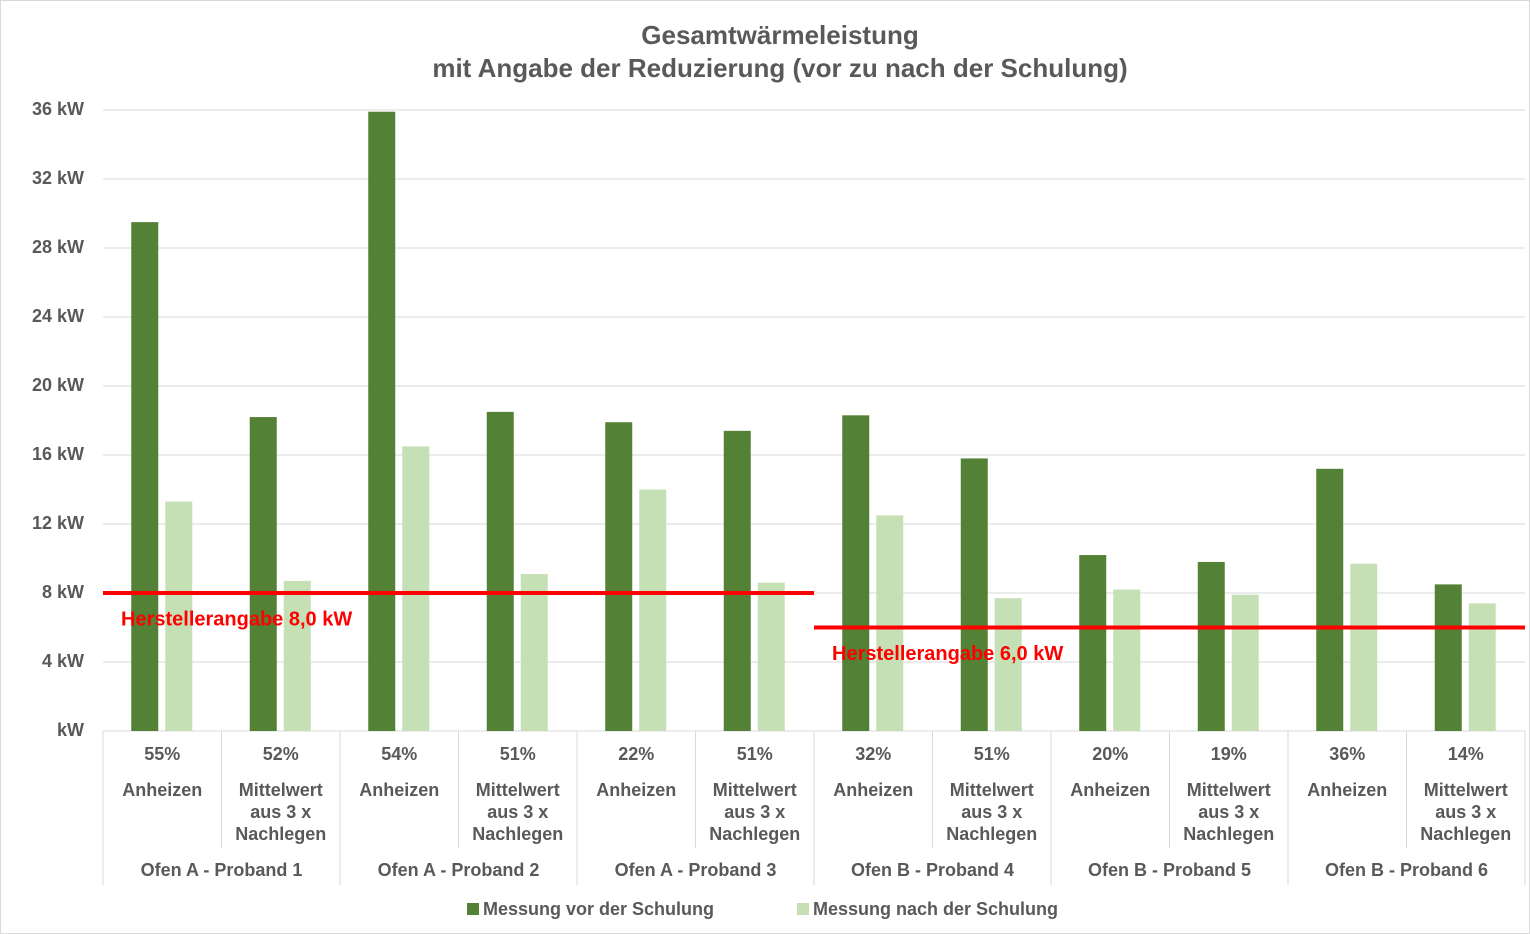 Image resolution: width=1530 pixels, height=934 pixels. I want to click on reduction-label: 20%, so click(1110, 754).